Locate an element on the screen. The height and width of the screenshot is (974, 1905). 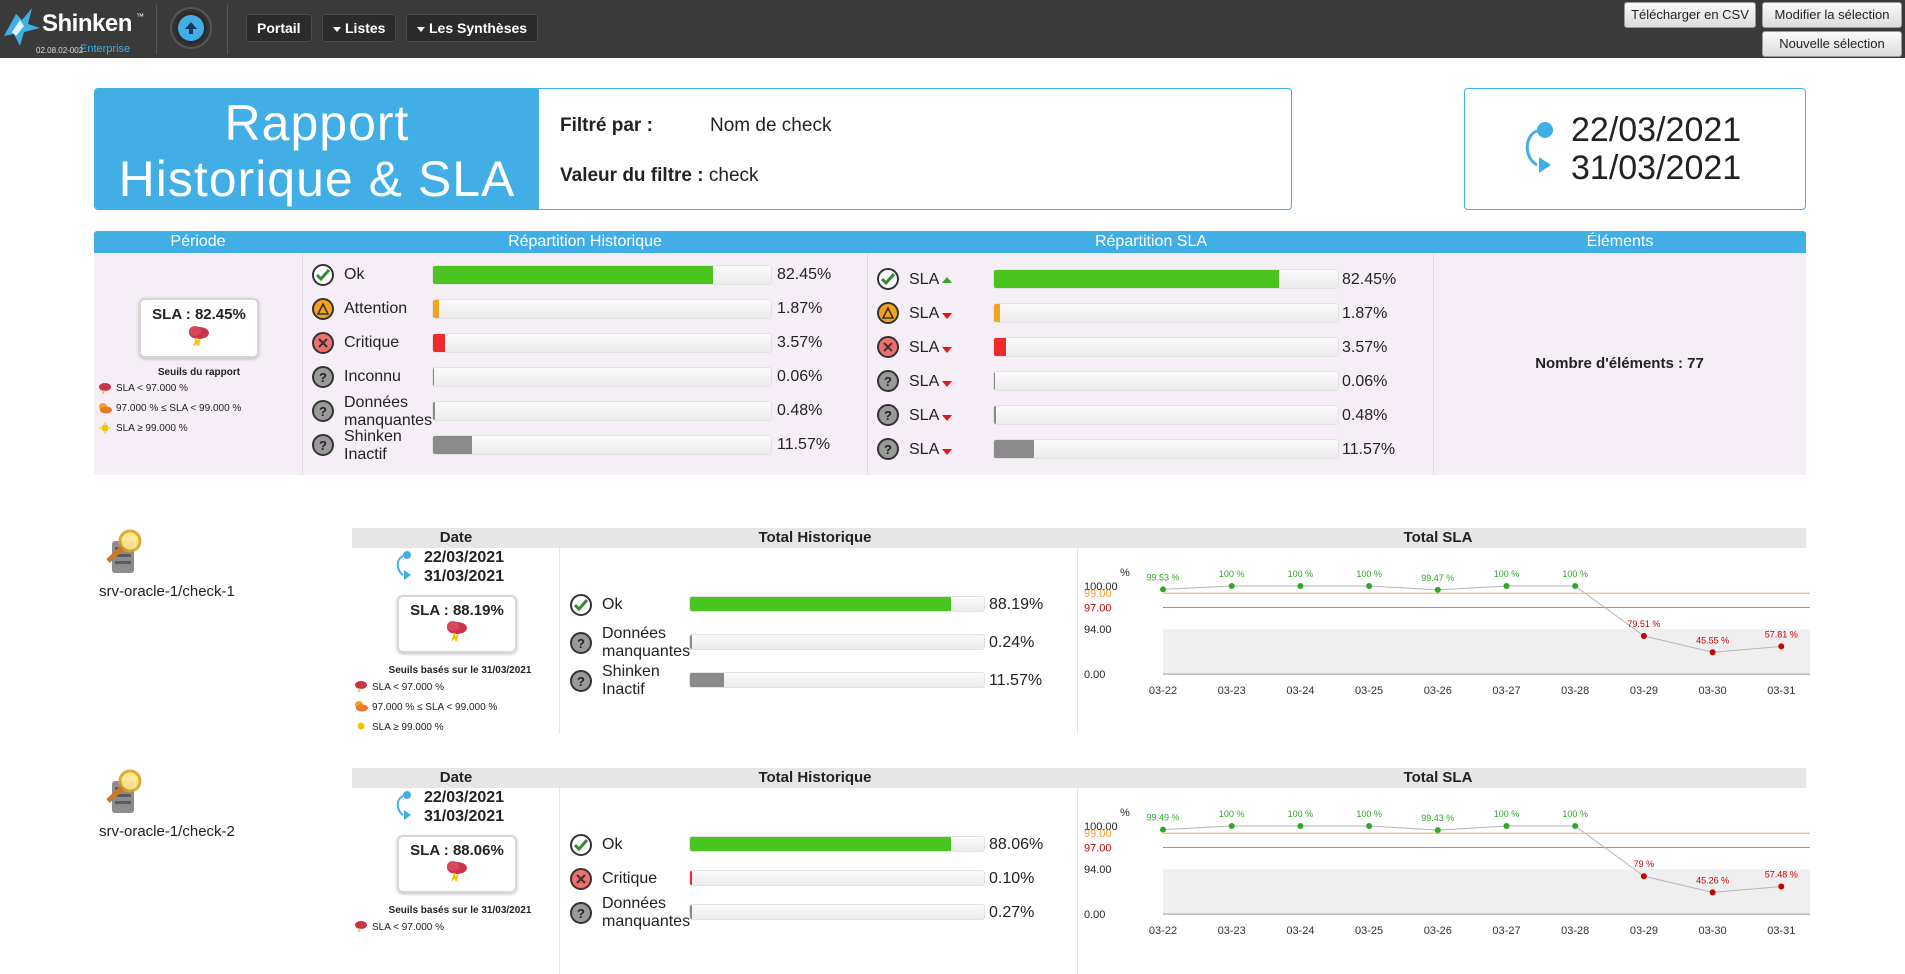
filter-value-row: Valeur du filtre : check is located at coordinates (659, 176).